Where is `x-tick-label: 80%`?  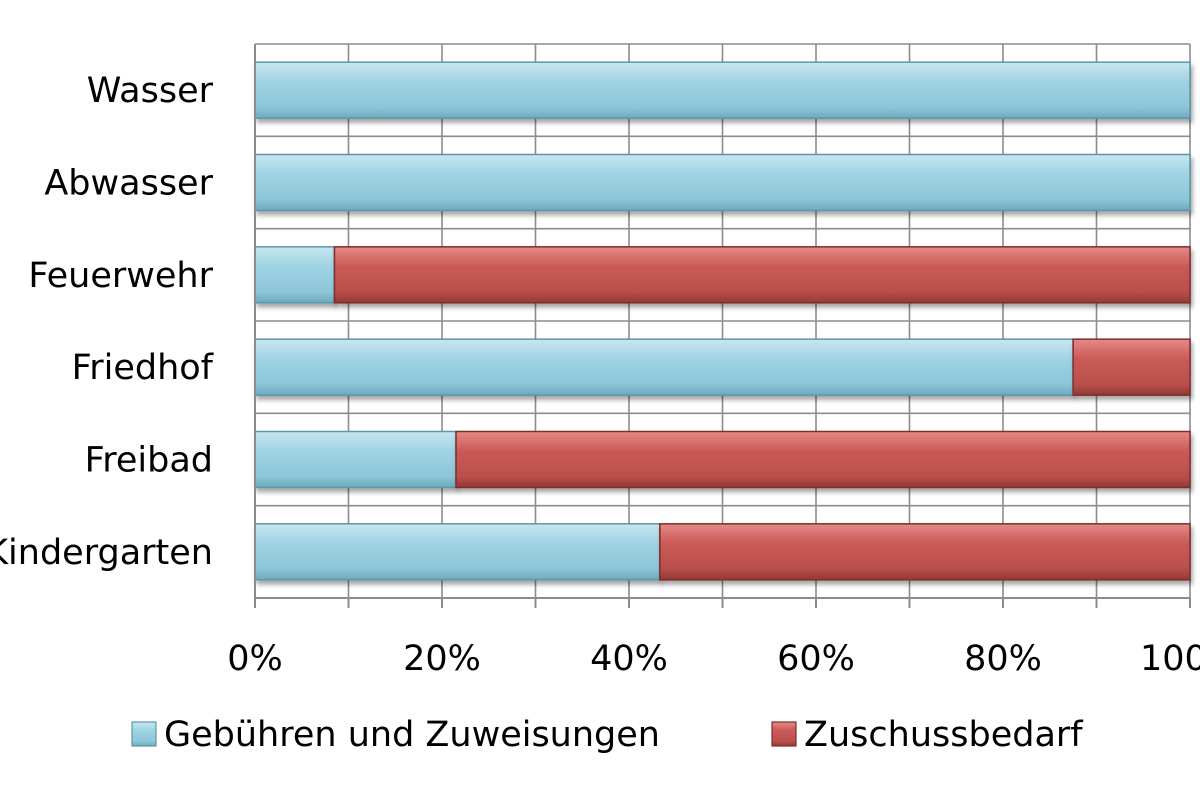 x-tick-label: 80% is located at coordinates (1003, 659).